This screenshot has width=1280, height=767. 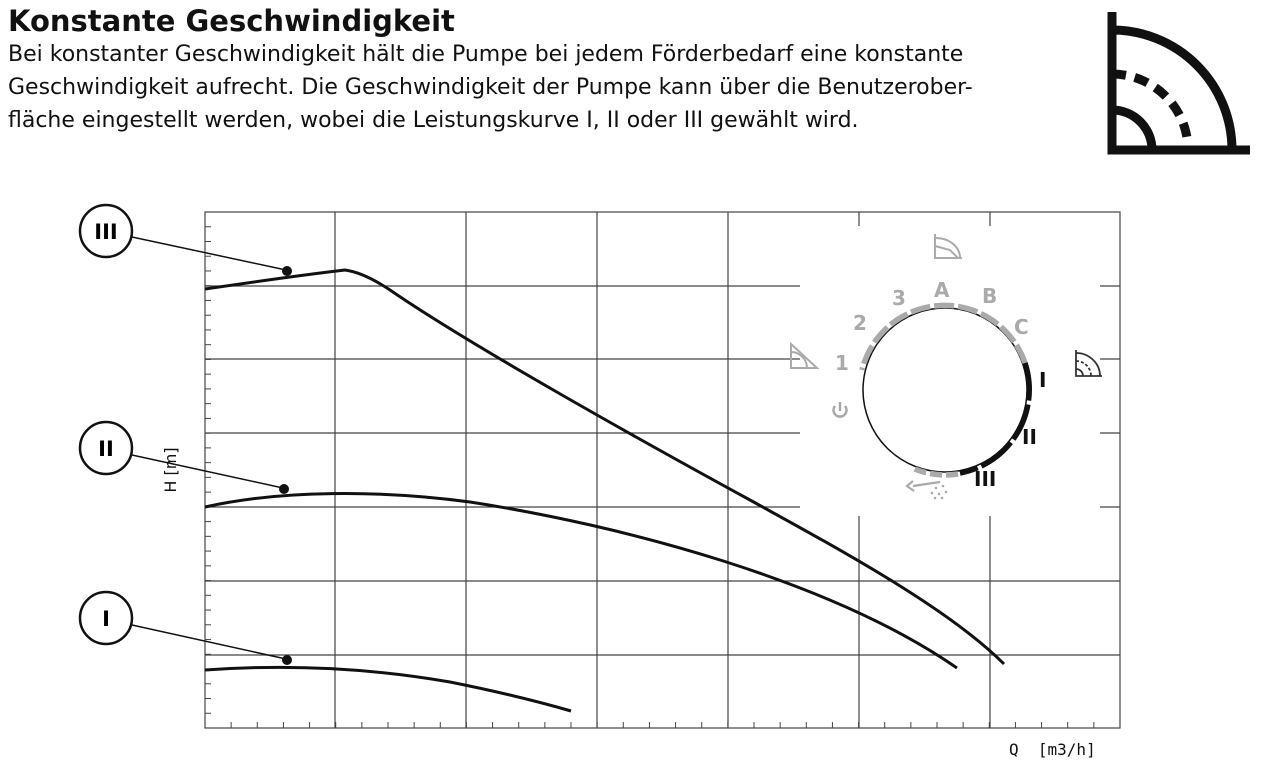 I want to click on constant-speed-icon, so click(x=1178, y=83).